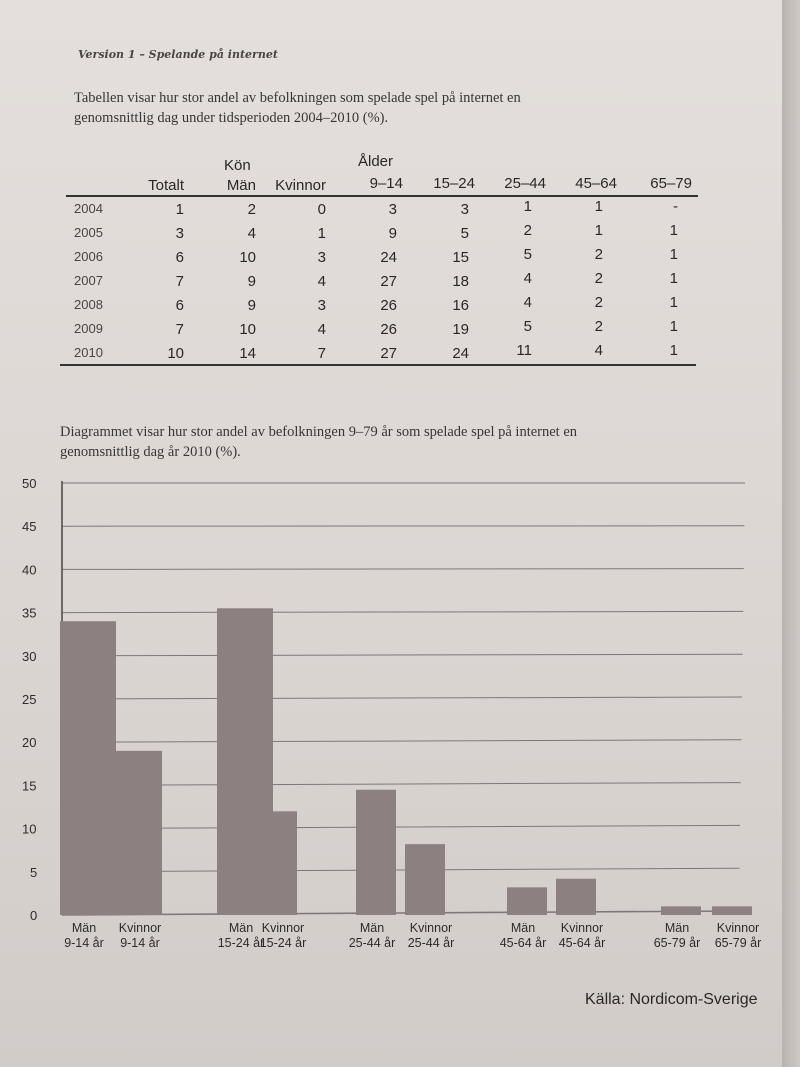 The width and height of the screenshot is (800, 1067). What do you see at coordinates (525, 183) in the screenshot?
I see `column-header-25-44: 25–44` at bounding box center [525, 183].